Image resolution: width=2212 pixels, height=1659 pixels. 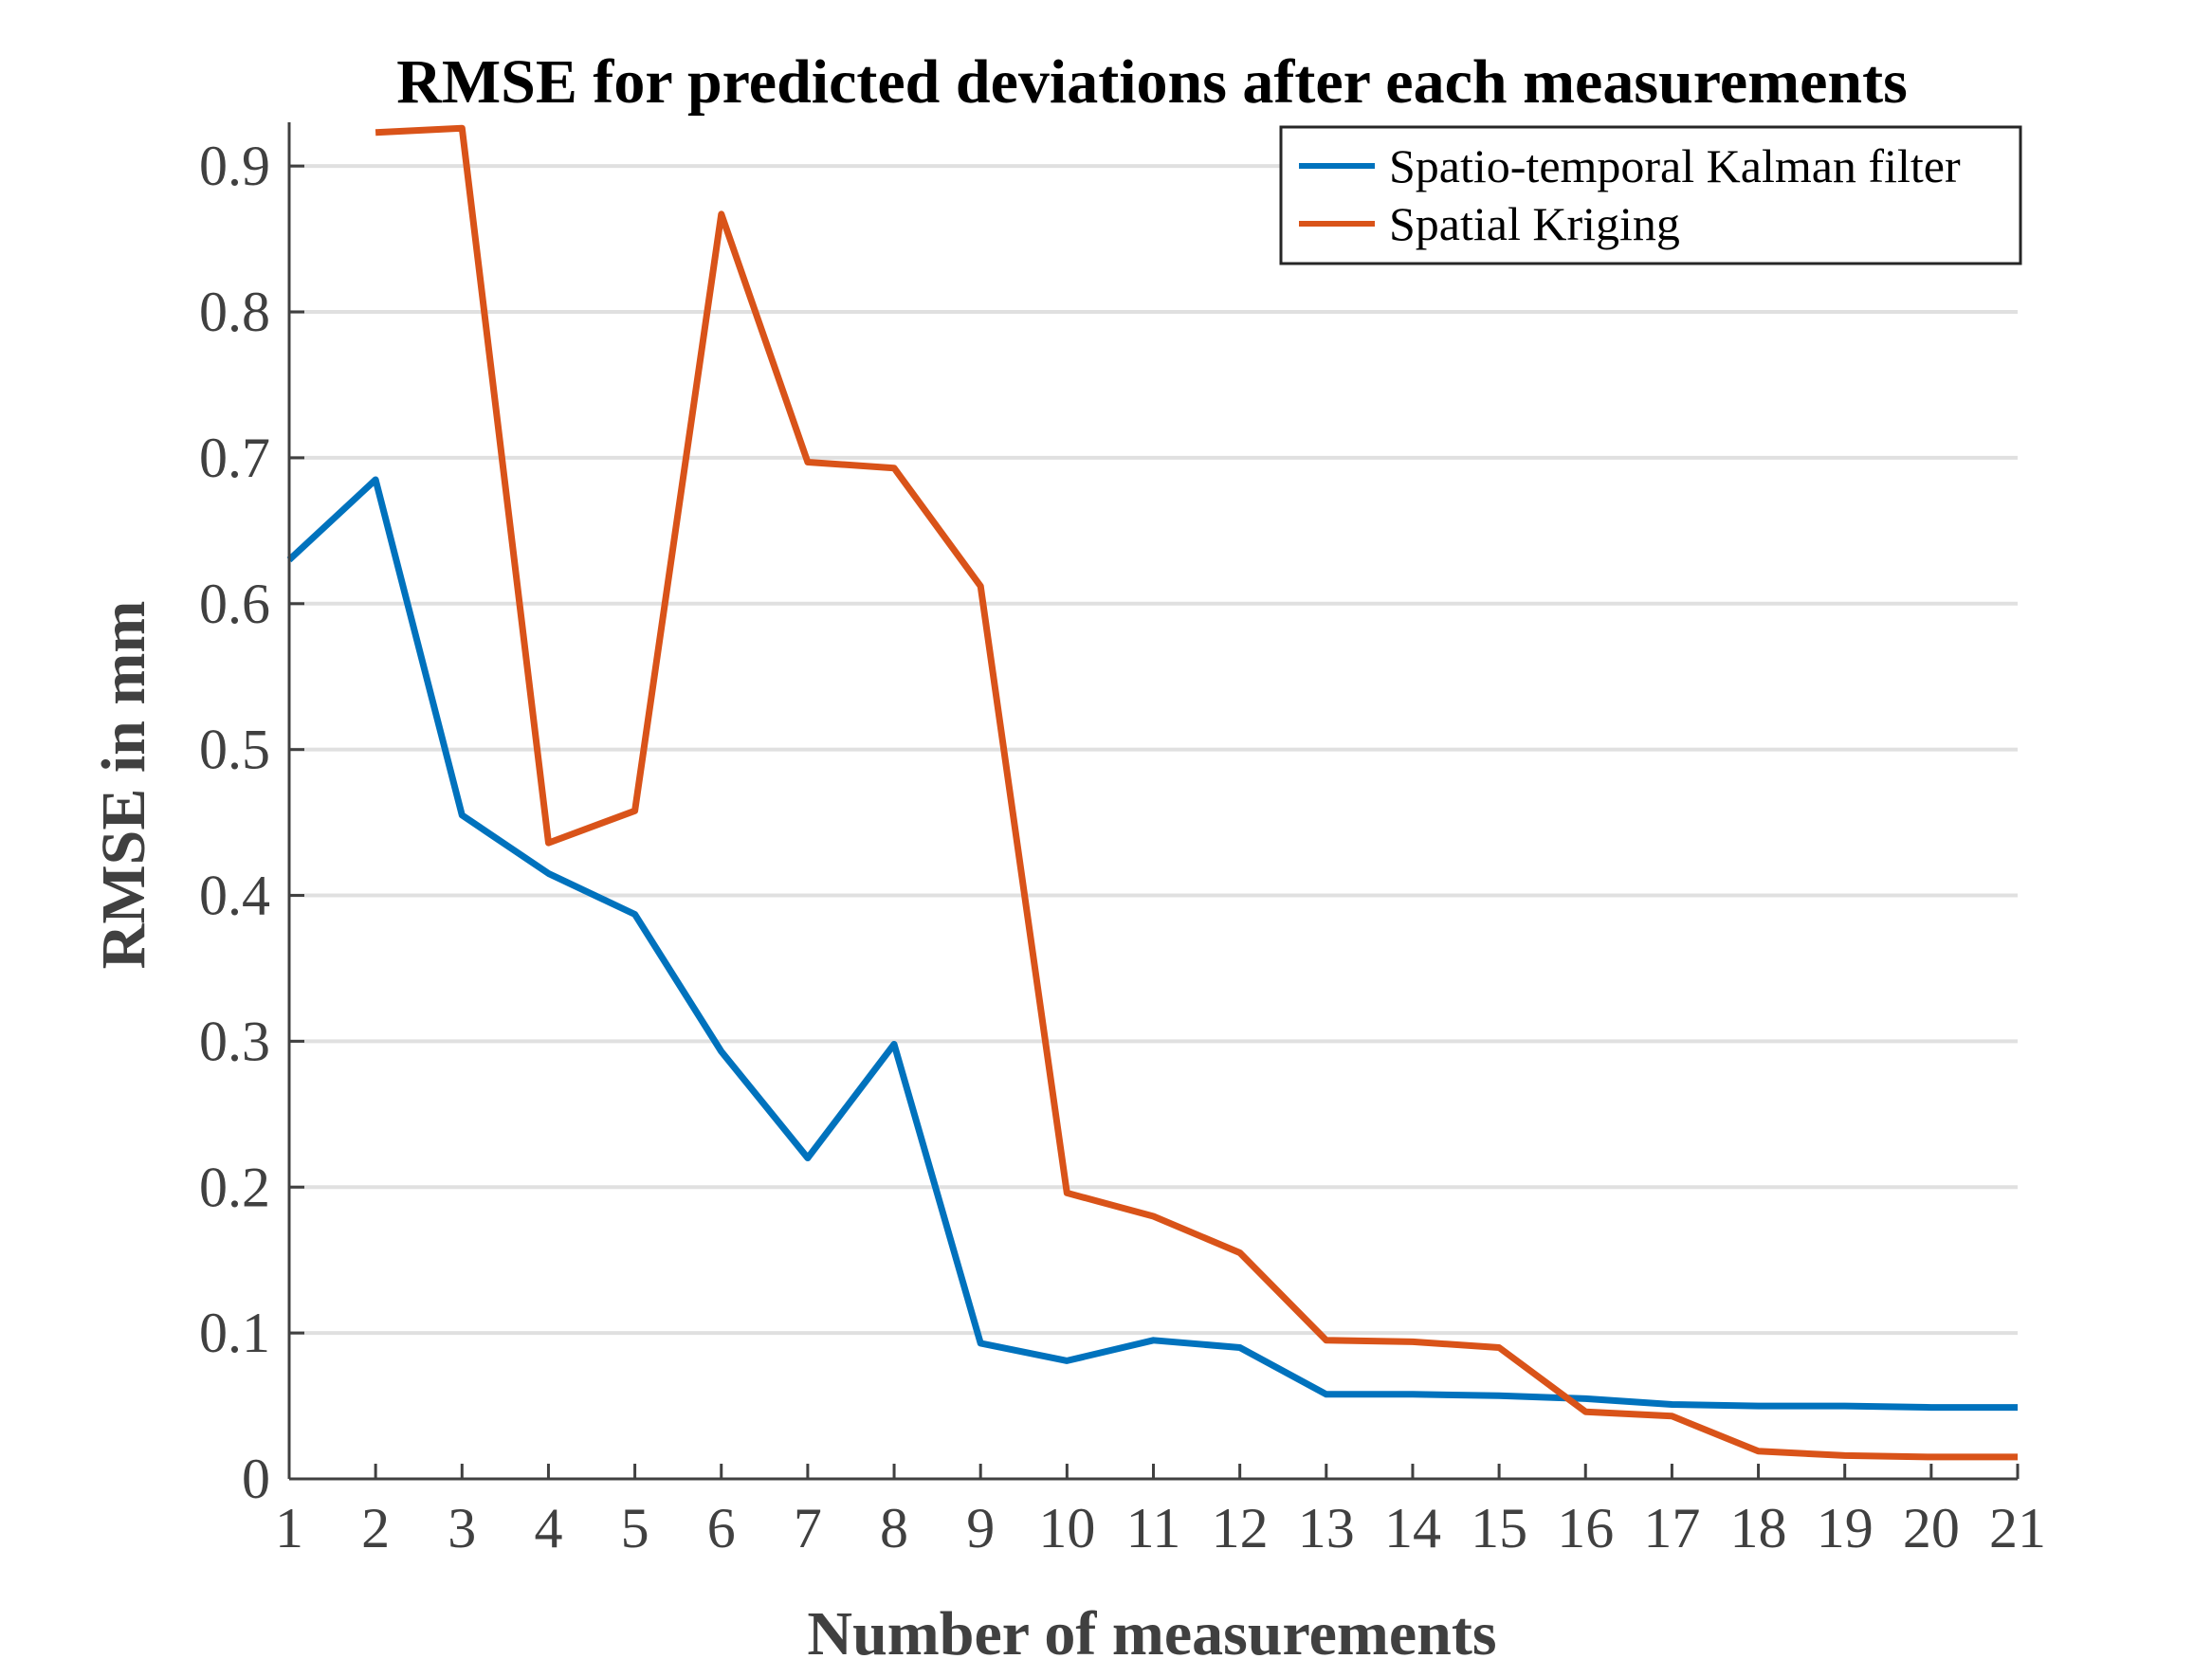 What do you see at coordinates (1671, 1528) in the screenshot?
I see `x-tick-label: 17` at bounding box center [1671, 1528].